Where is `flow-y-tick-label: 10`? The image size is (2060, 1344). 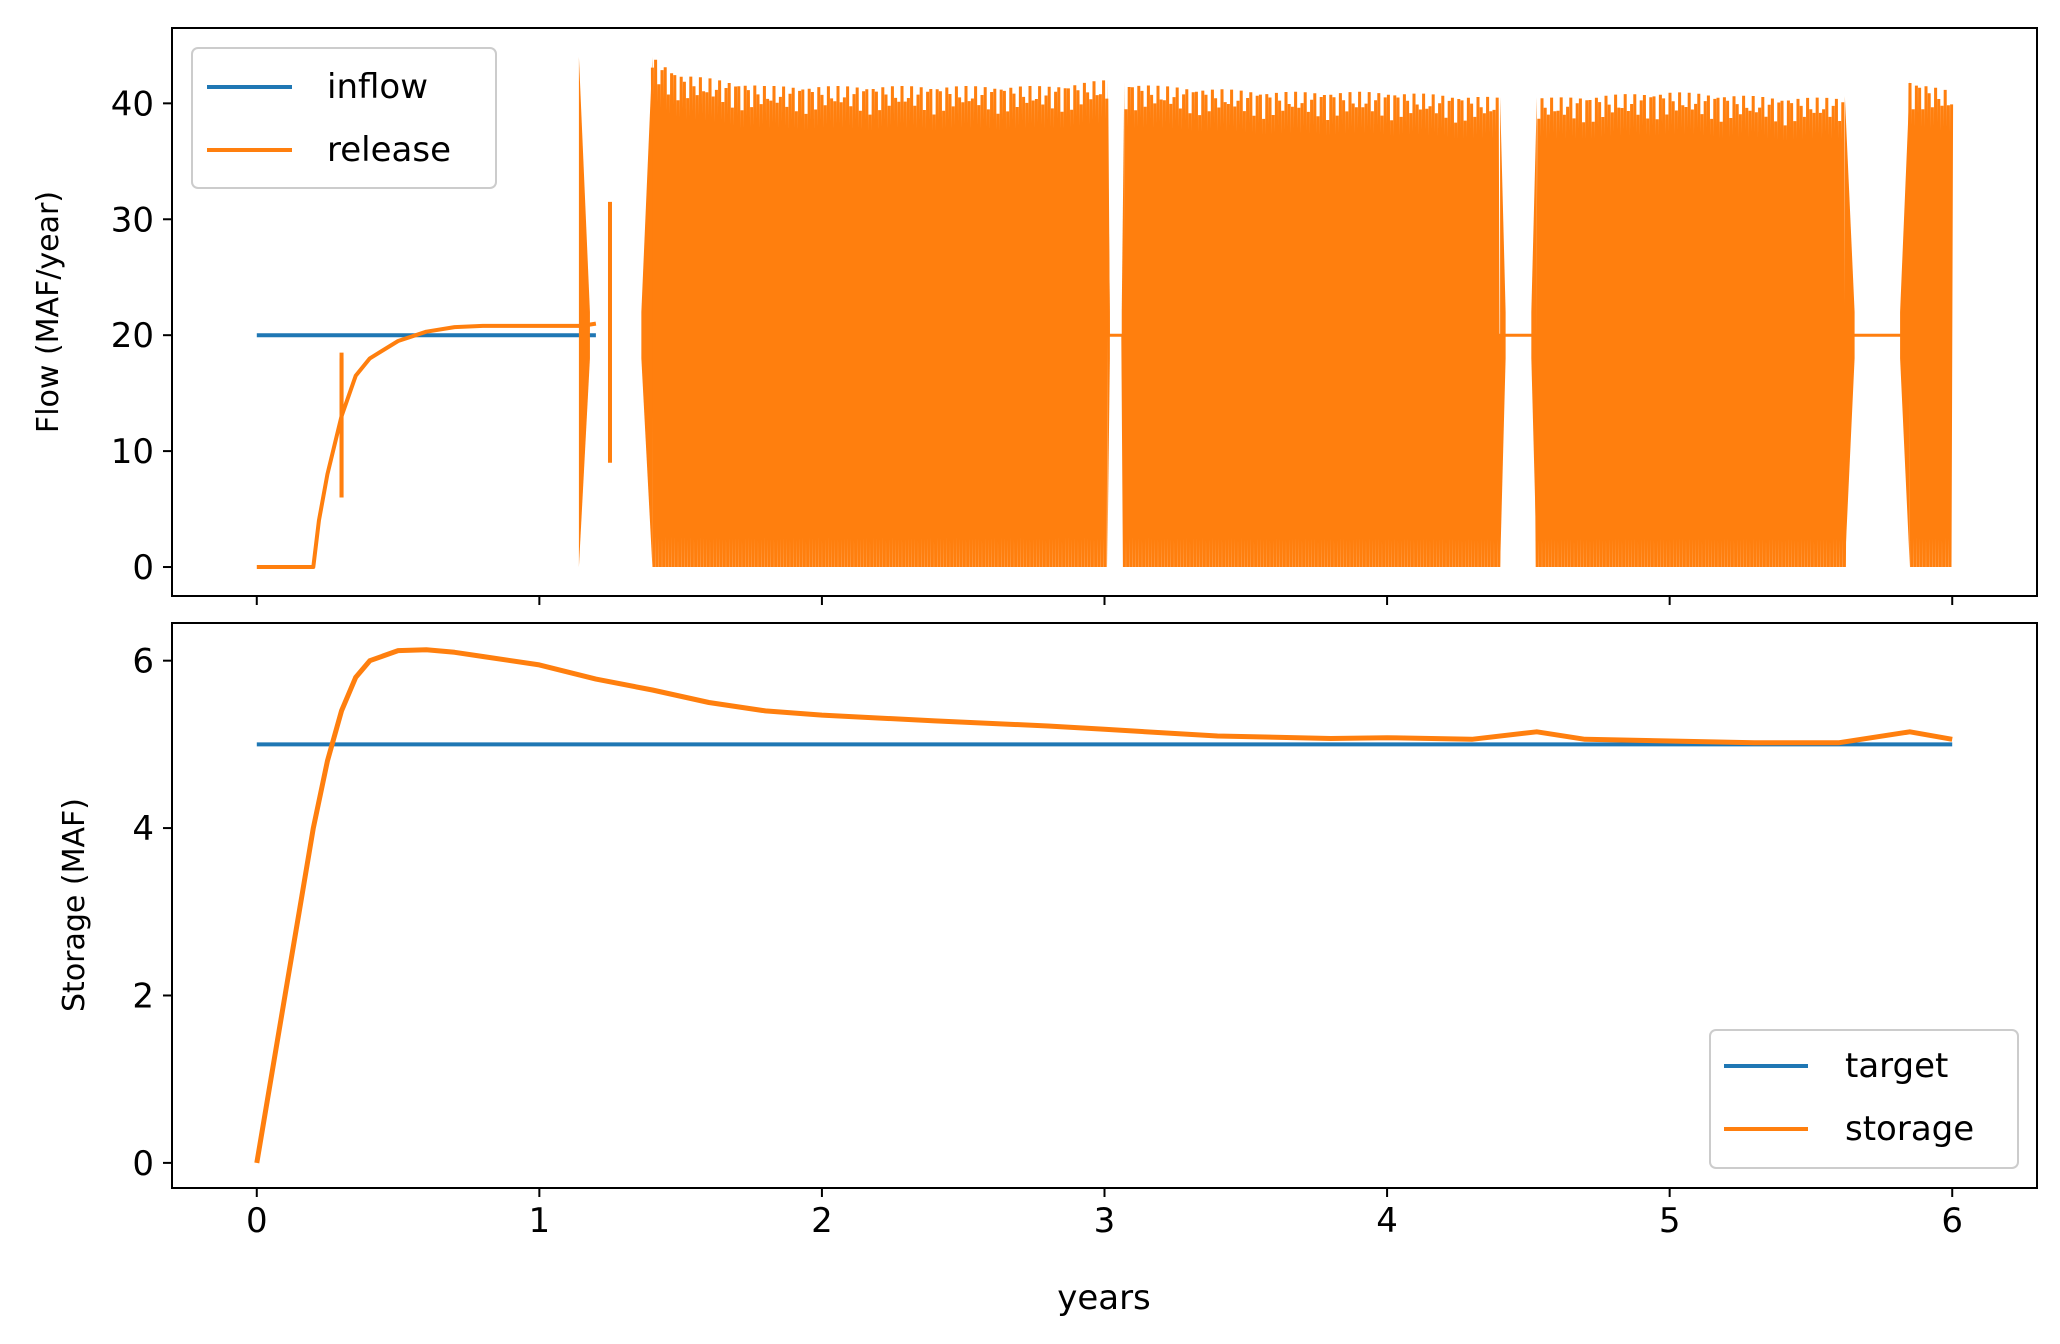 flow-y-tick-label: 10 is located at coordinates (132, 452).